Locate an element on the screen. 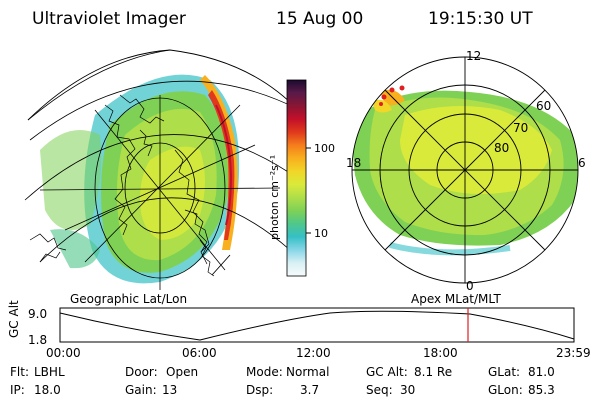 The image size is (600, 400). status-door-label: Door: is located at coordinates (141, 372).